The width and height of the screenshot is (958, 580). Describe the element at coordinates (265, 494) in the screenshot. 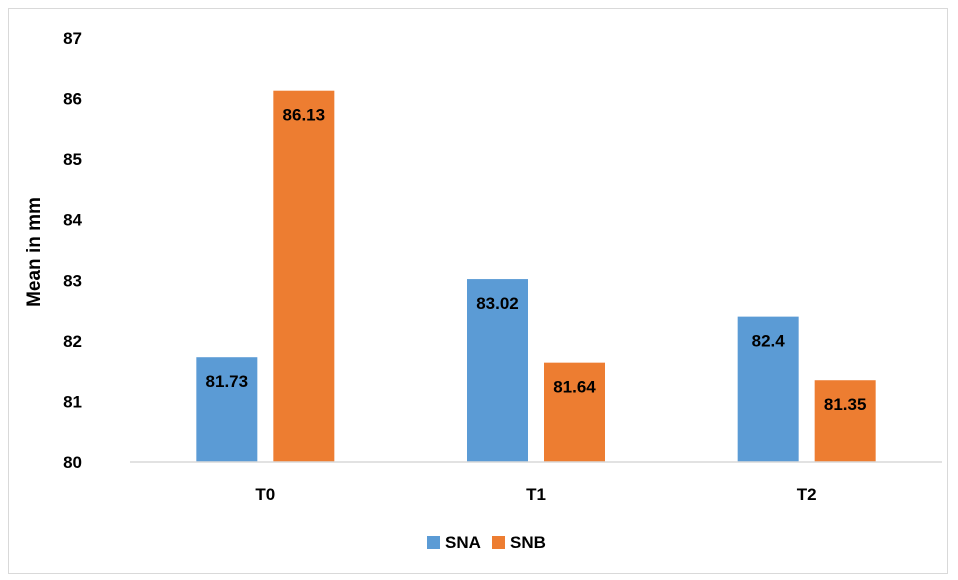

I see `x-category-label: T0` at that location.